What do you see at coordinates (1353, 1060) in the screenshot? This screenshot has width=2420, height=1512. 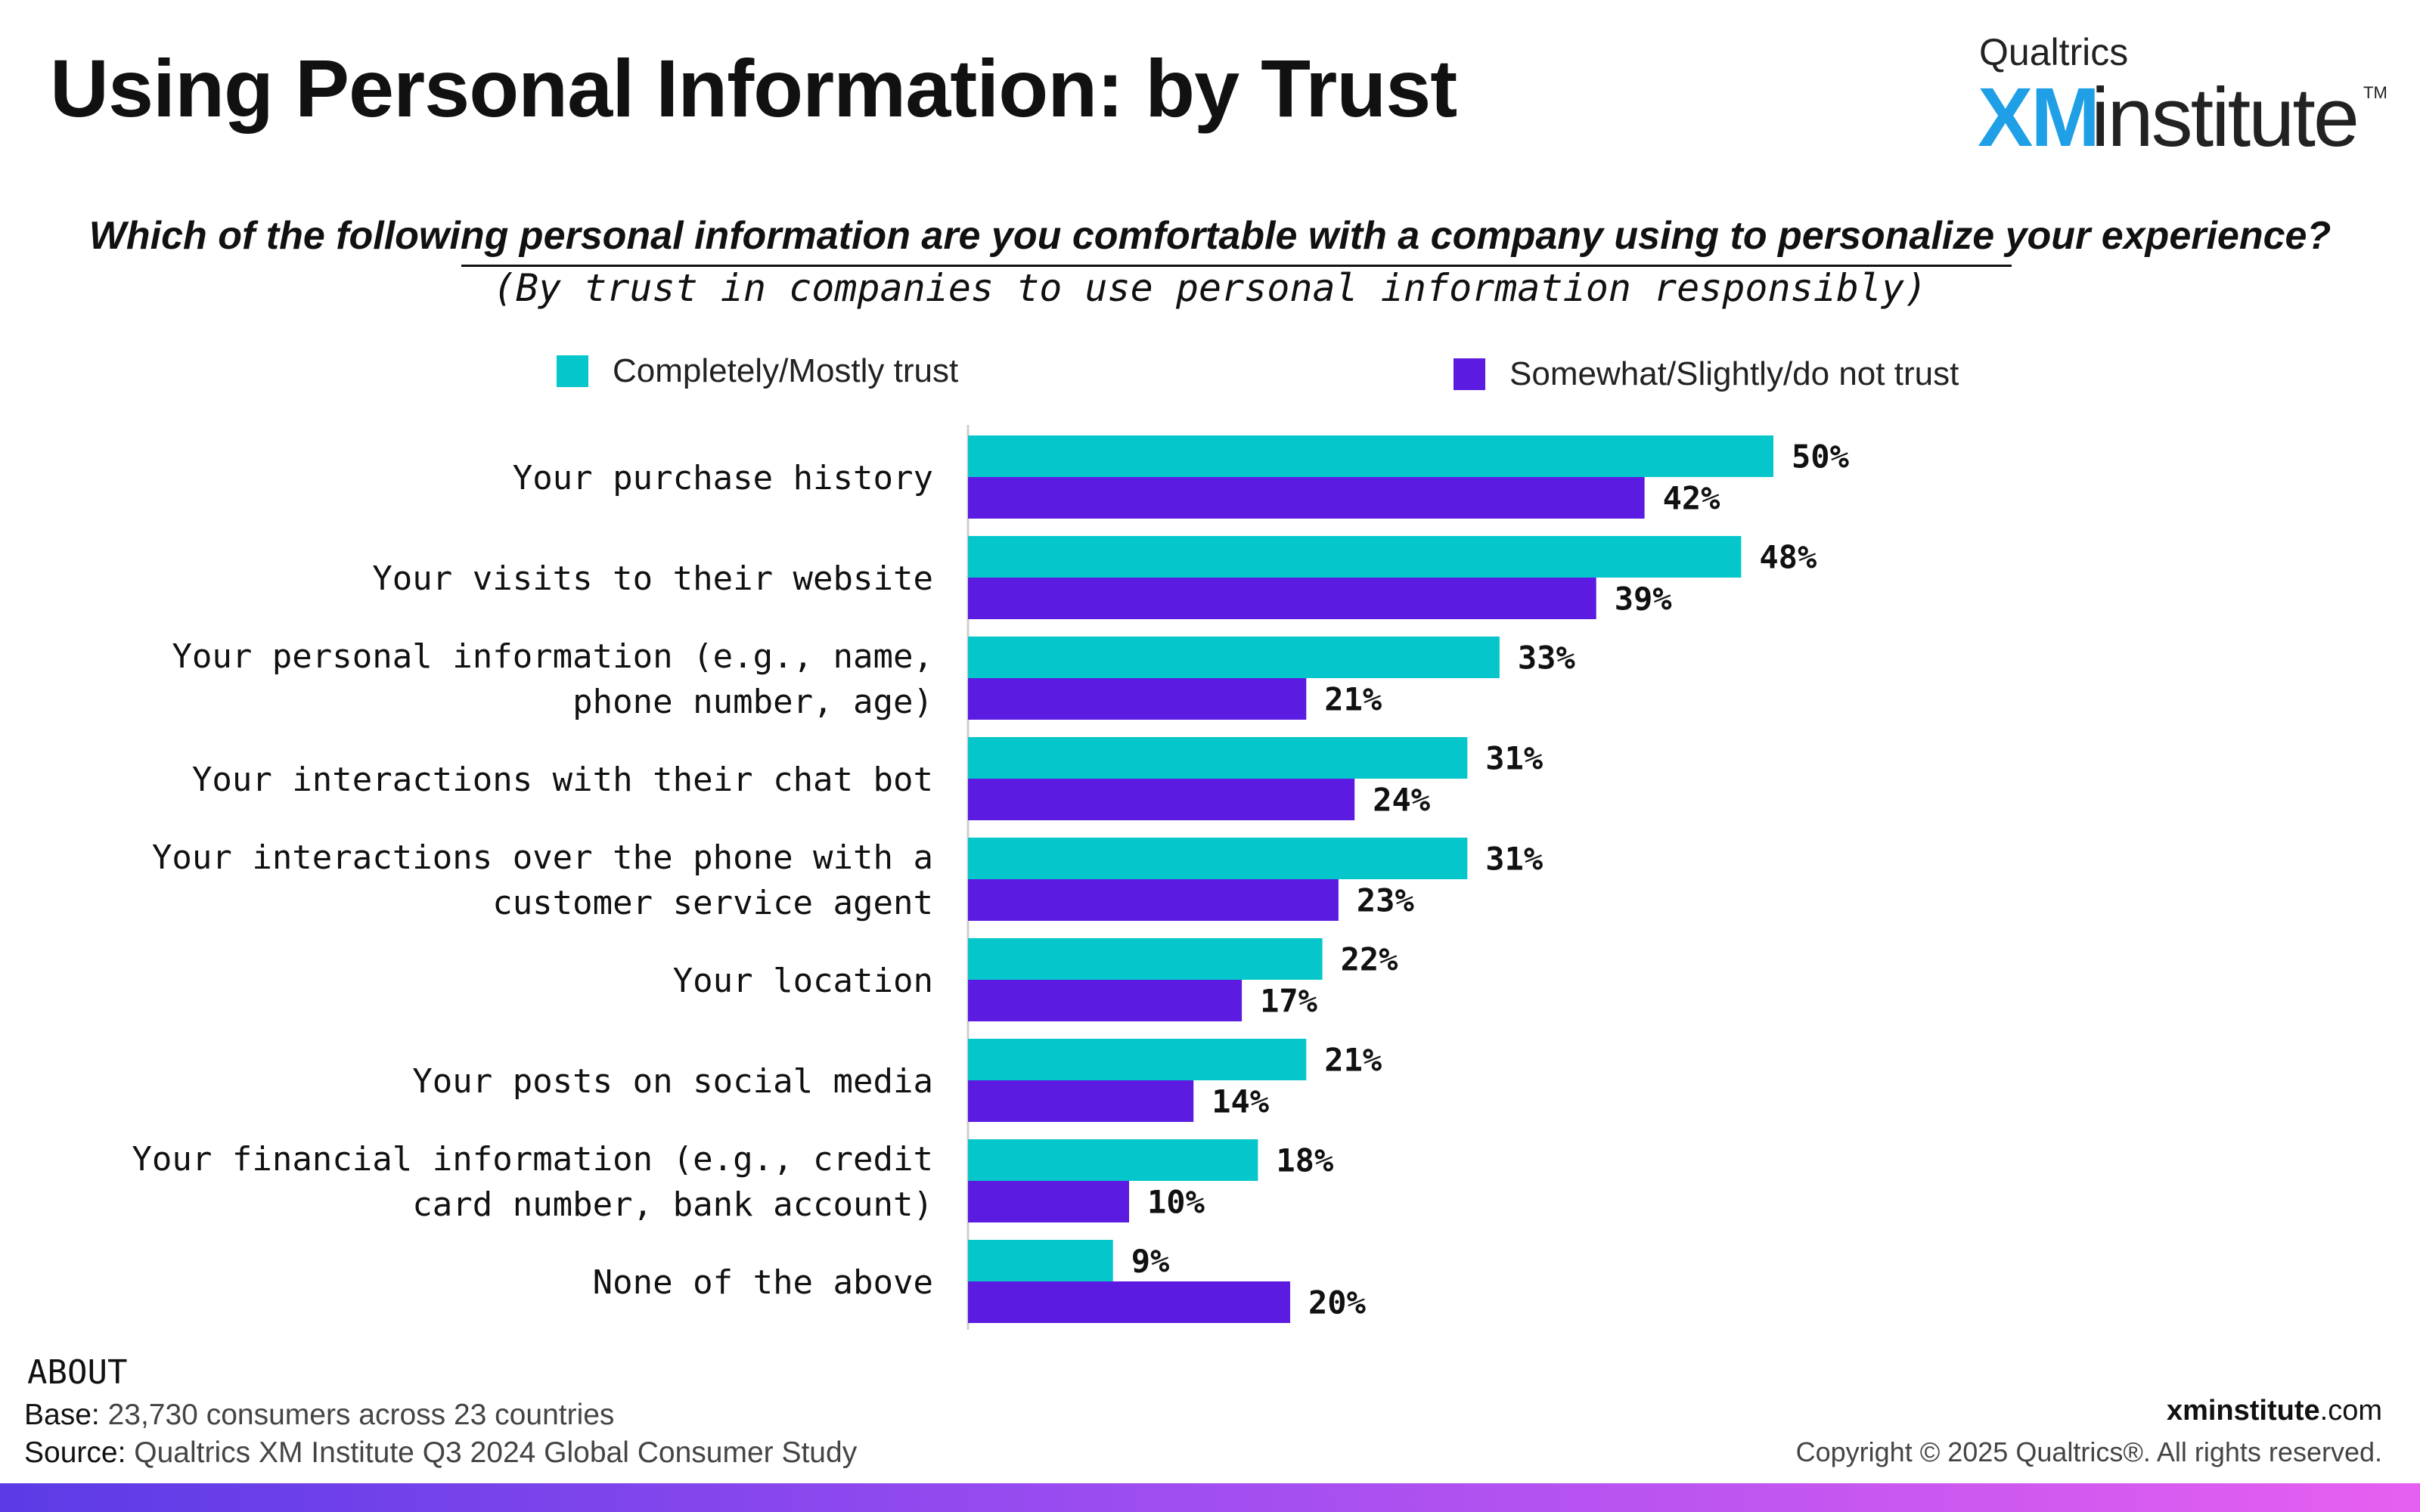 I see `data-label-trust: 21%` at bounding box center [1353, 1060].